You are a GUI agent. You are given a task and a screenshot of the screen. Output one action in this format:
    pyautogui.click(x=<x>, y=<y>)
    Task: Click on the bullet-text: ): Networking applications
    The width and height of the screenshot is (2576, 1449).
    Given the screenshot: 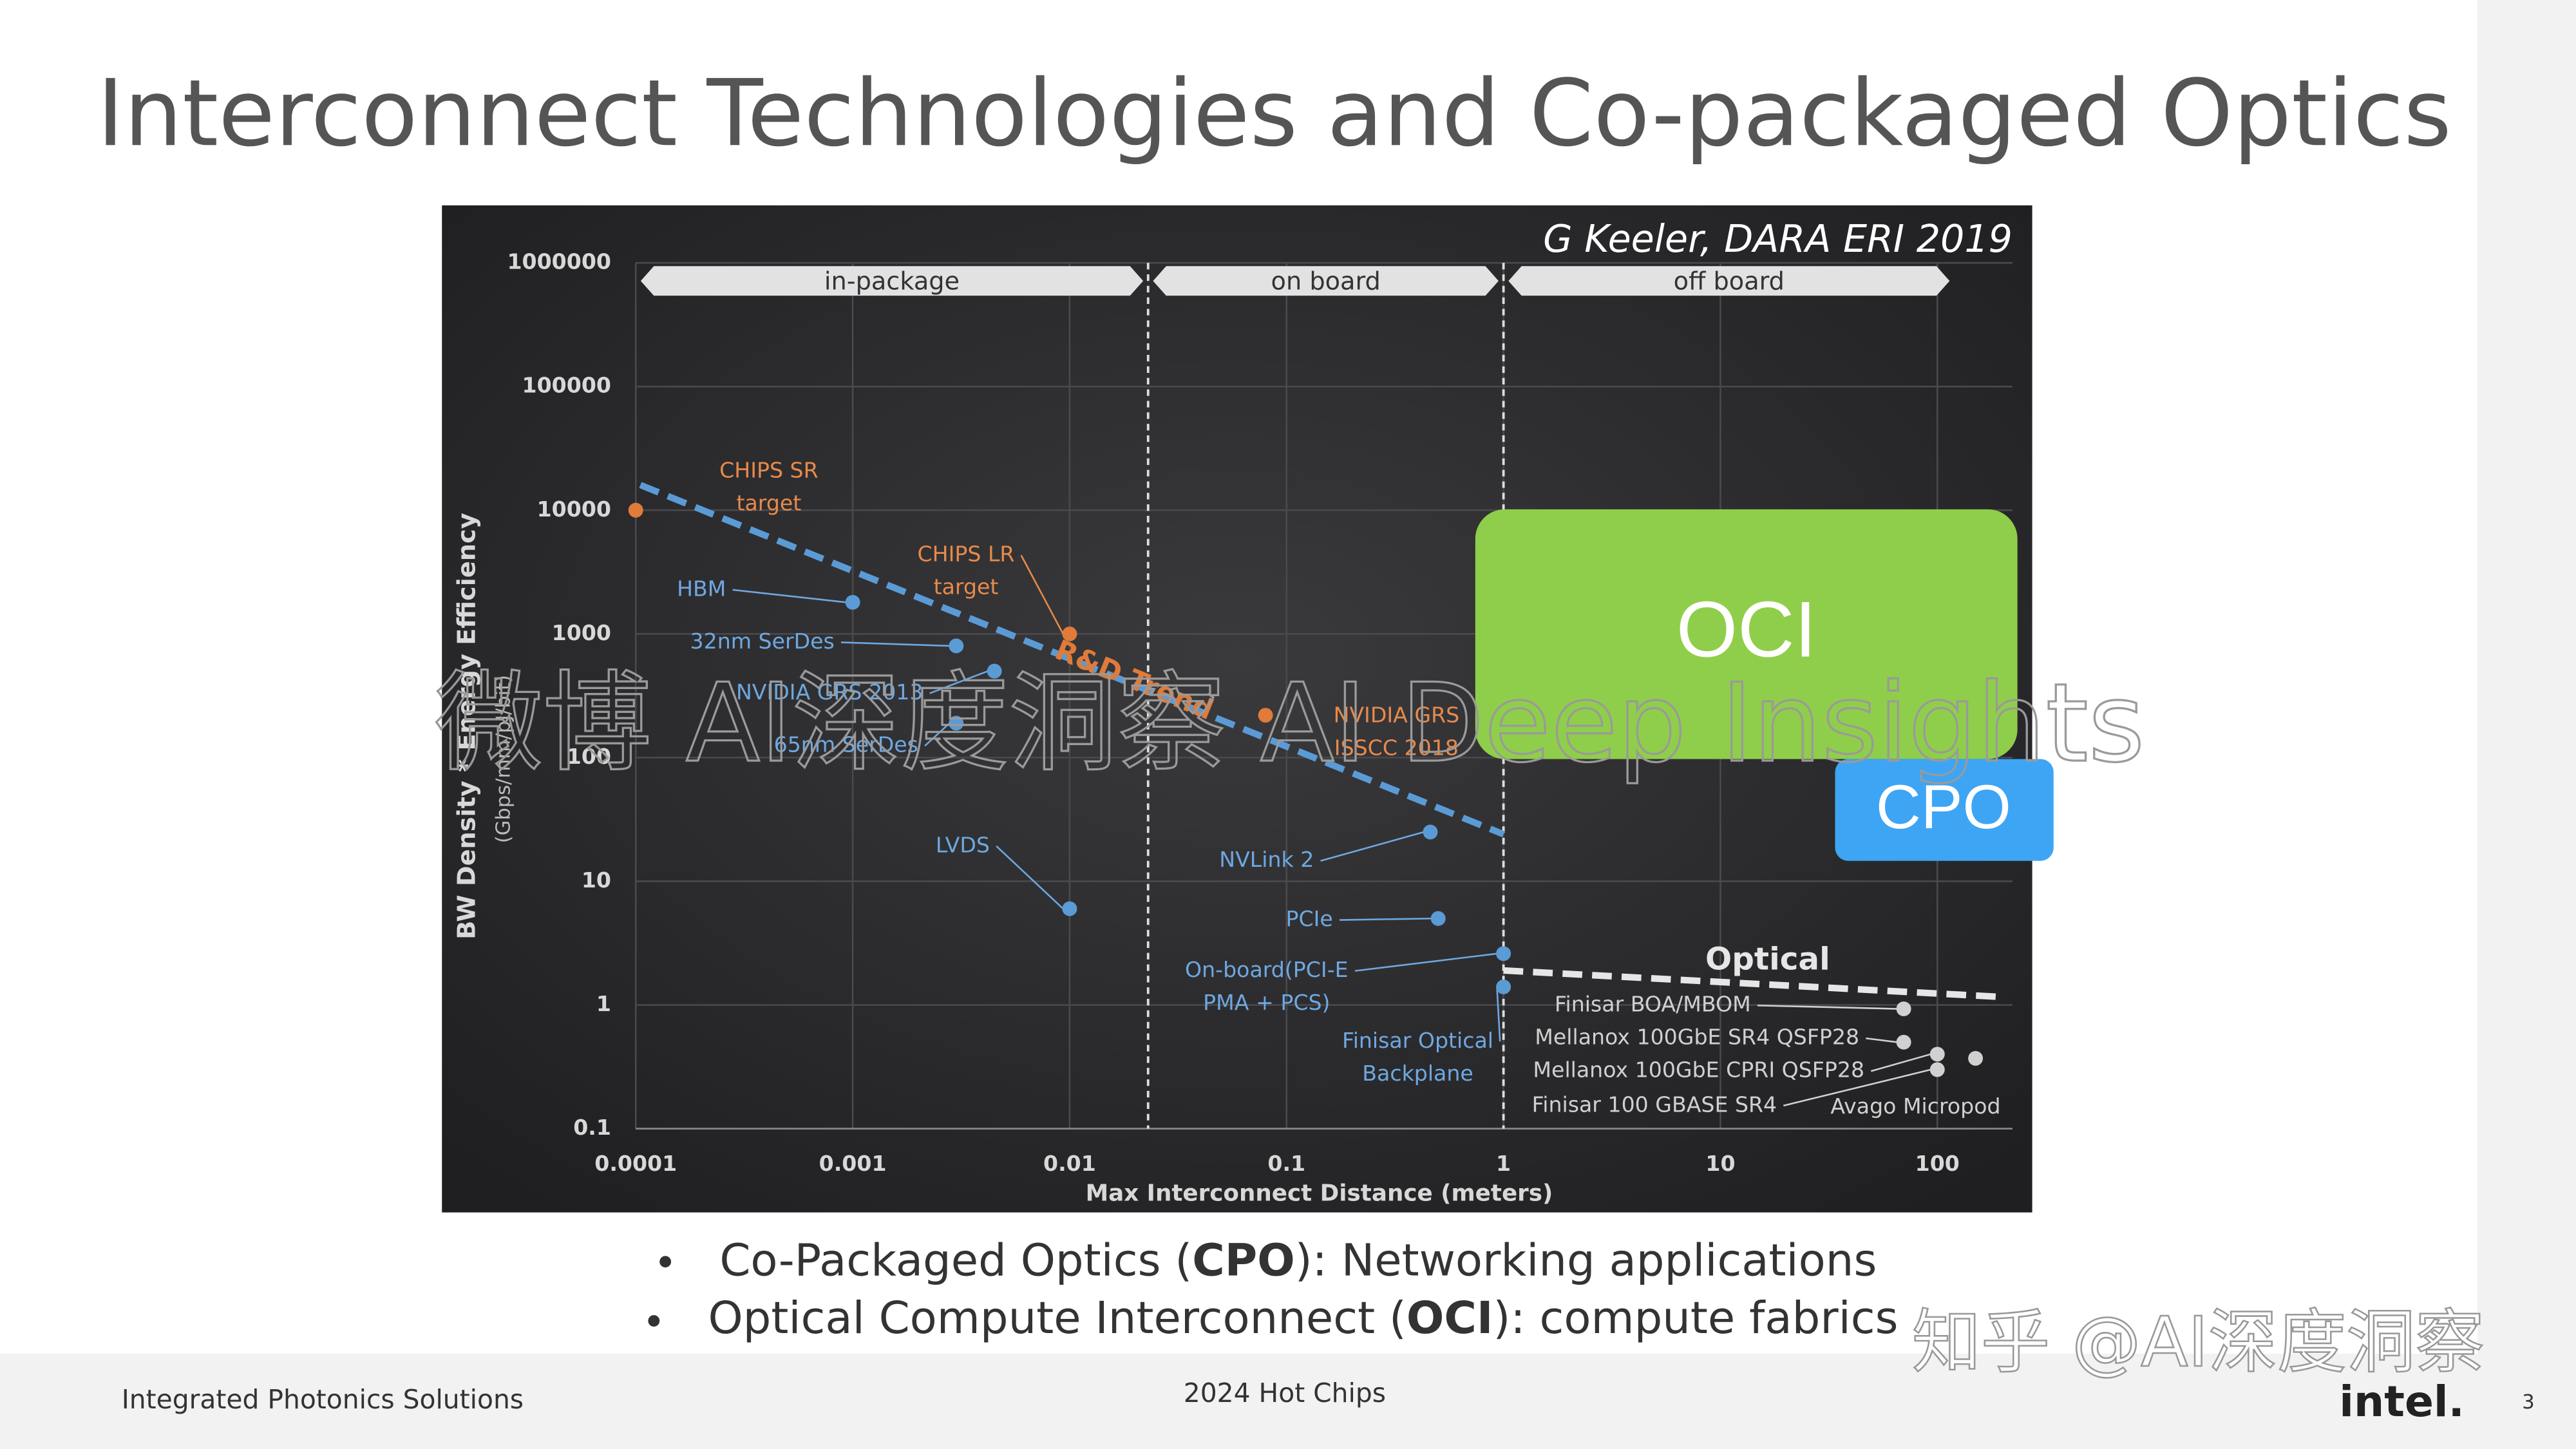 What is the action you would take?
    pyautogui.click(x=1586, y=1261)
    